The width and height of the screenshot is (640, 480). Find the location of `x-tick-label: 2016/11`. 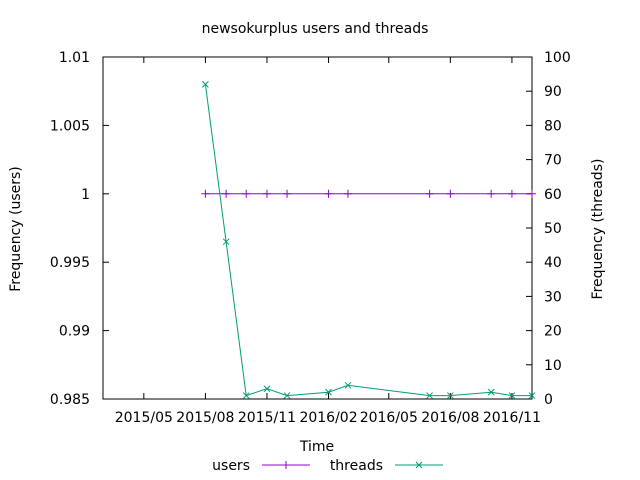

x-tick-label: 2016/11 is located at coordinates (512, 418).